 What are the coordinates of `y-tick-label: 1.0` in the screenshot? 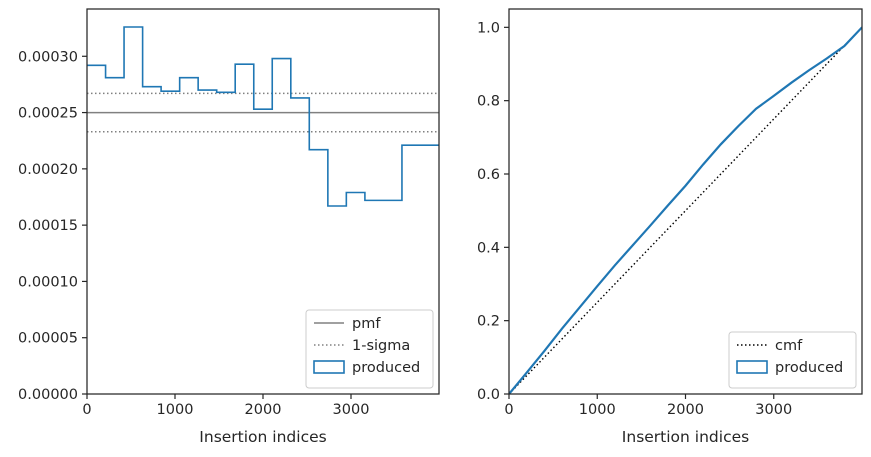 It's located at (488, 28).